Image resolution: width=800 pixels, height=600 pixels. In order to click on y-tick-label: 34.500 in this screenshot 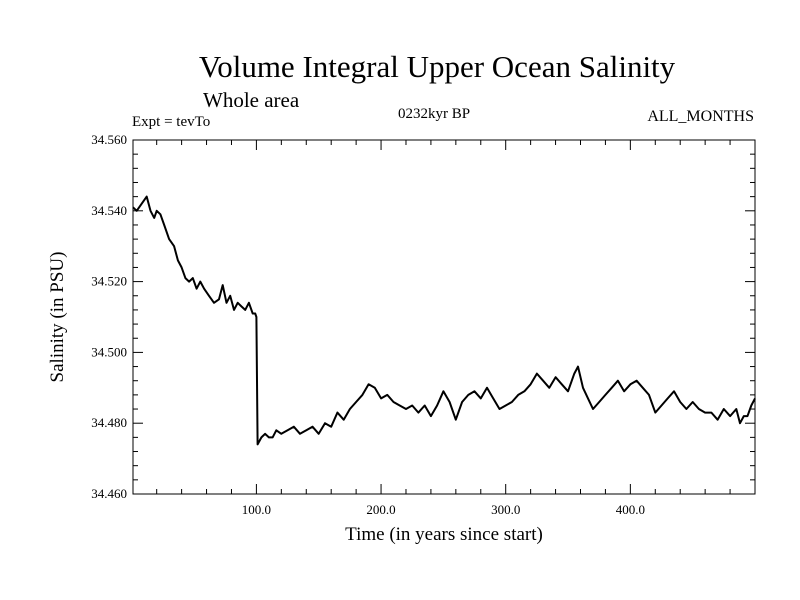, I will do `click(109, 351)`.